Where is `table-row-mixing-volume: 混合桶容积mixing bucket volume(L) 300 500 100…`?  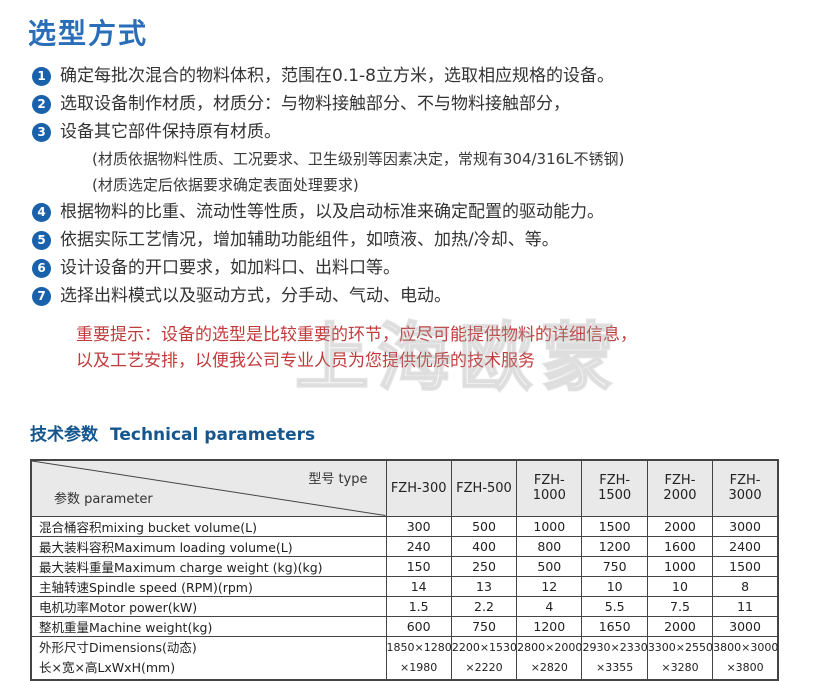 table-row-mixing-volume: 混合桶容积mixing bucket volume(L) 300 500 100… is located at coordinates (404, 526).